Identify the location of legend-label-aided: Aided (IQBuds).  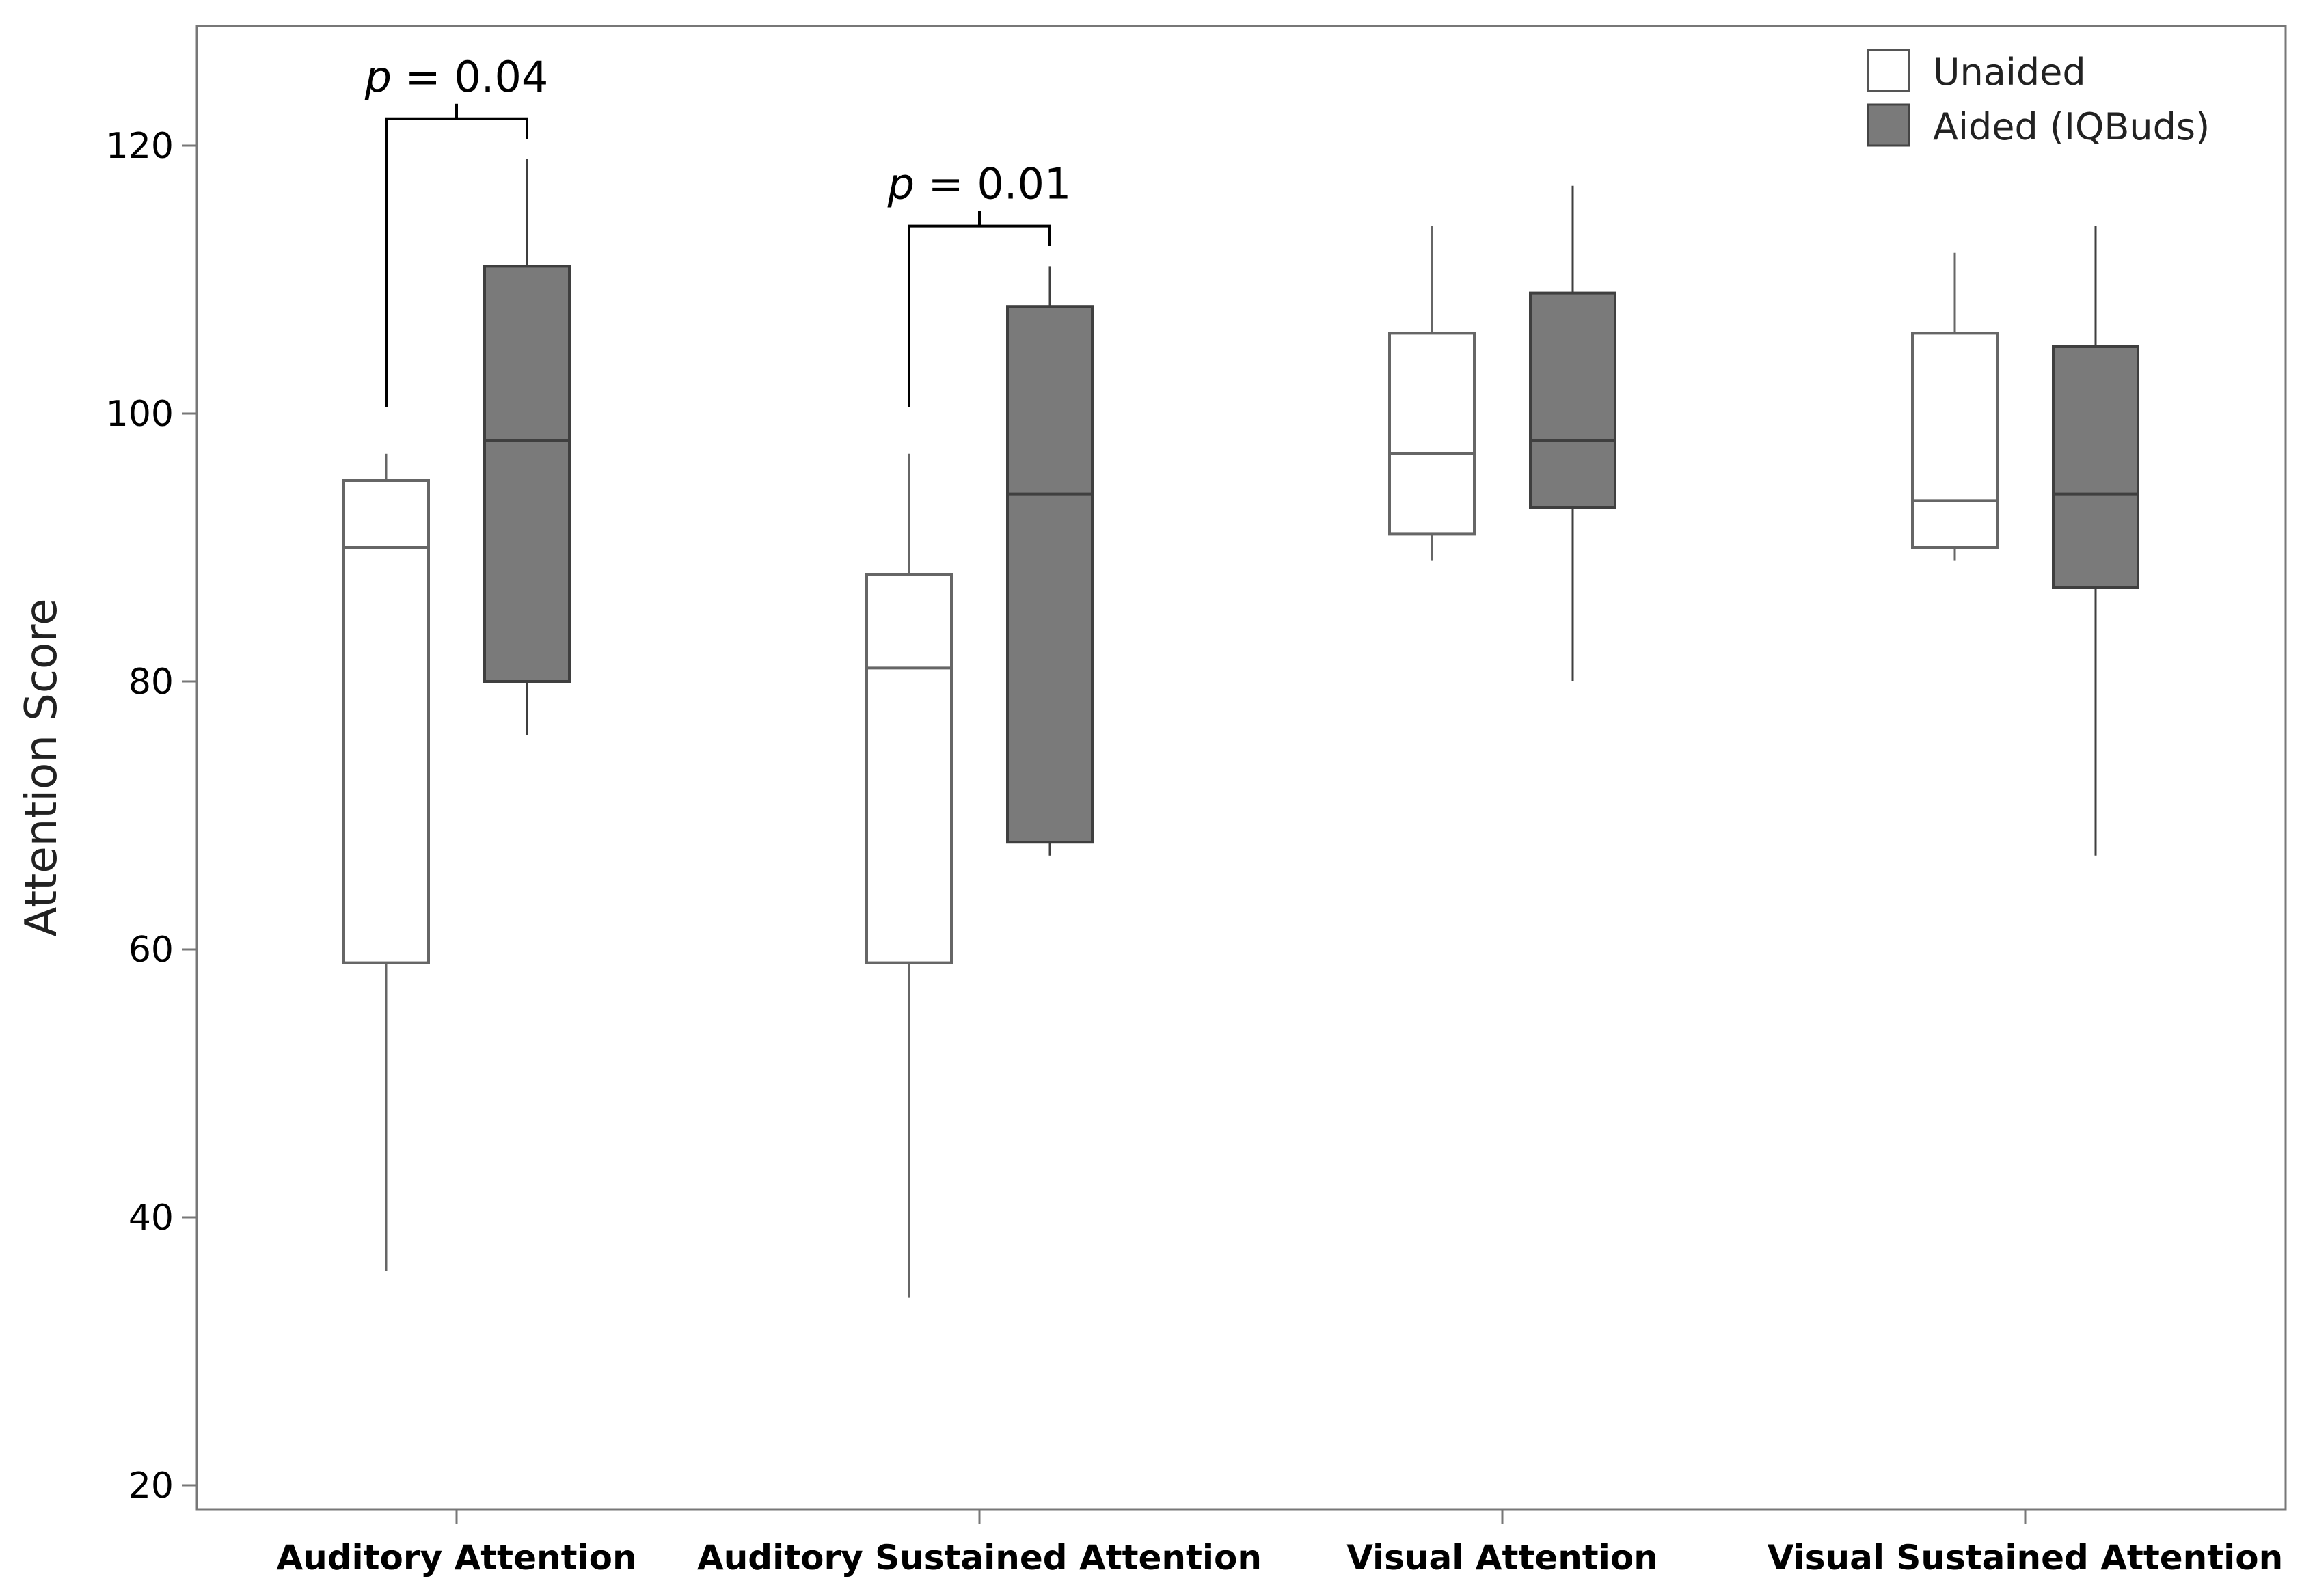
(2071, 126).